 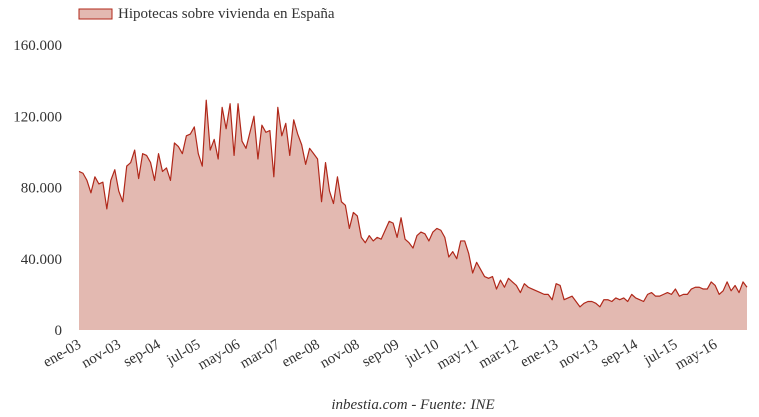 What do you see at coordinates (380, 354) in the screenshot?
I see `x-tick-label: sep-09` at bounding box center [380, 354].